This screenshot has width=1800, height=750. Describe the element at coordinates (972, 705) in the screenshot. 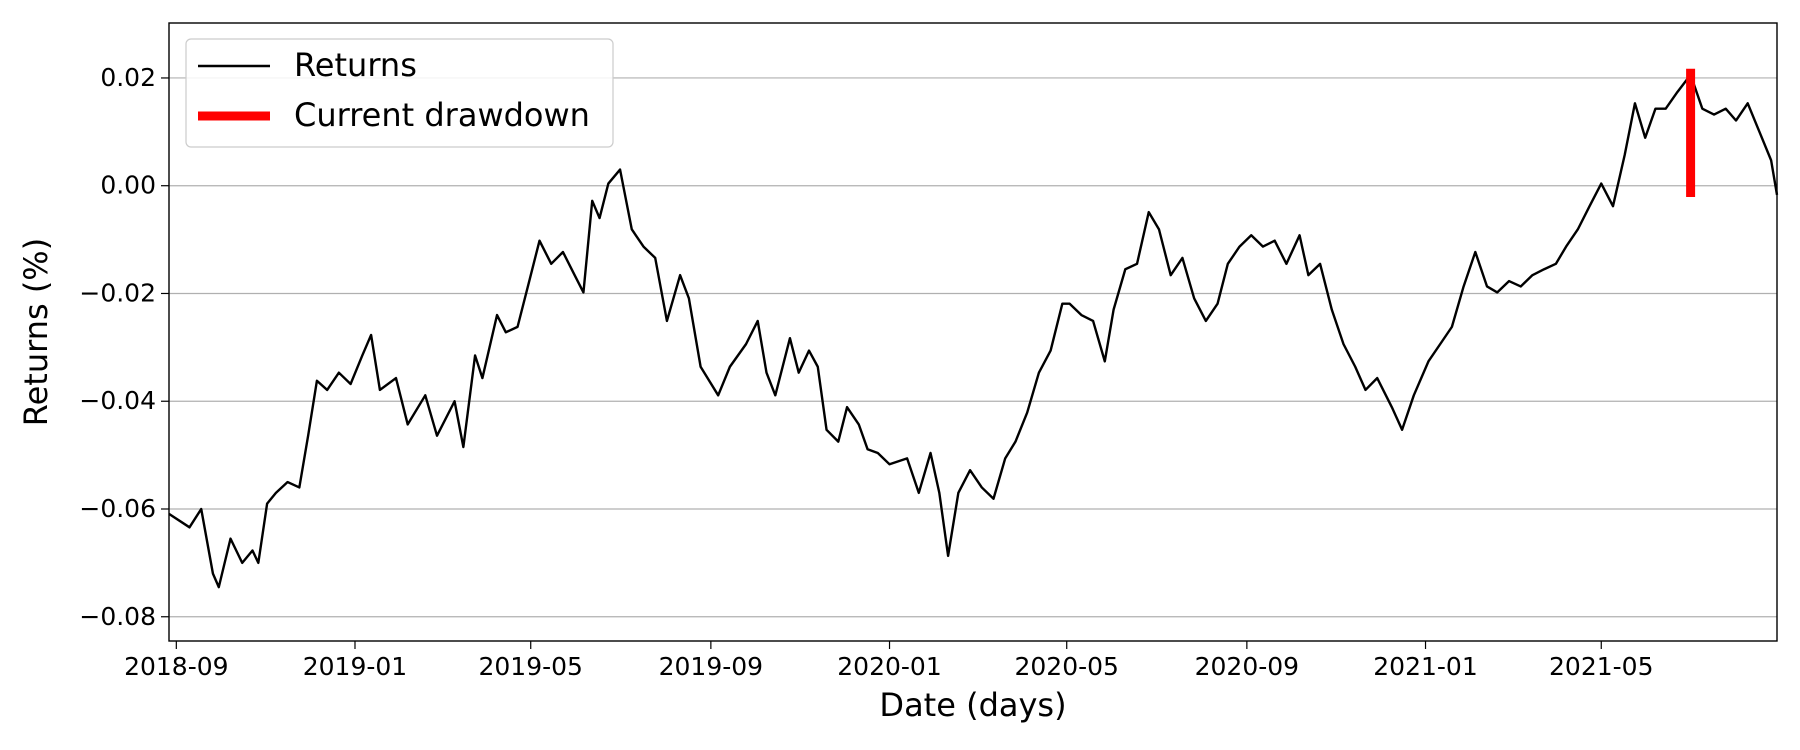

I see `x-axis-label: Date (days)` at that location.